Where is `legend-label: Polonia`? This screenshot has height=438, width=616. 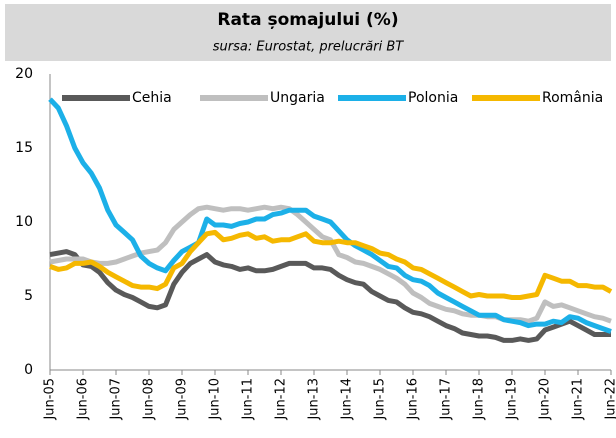 legend-label: Polonia is located at coordinates (433, 98).